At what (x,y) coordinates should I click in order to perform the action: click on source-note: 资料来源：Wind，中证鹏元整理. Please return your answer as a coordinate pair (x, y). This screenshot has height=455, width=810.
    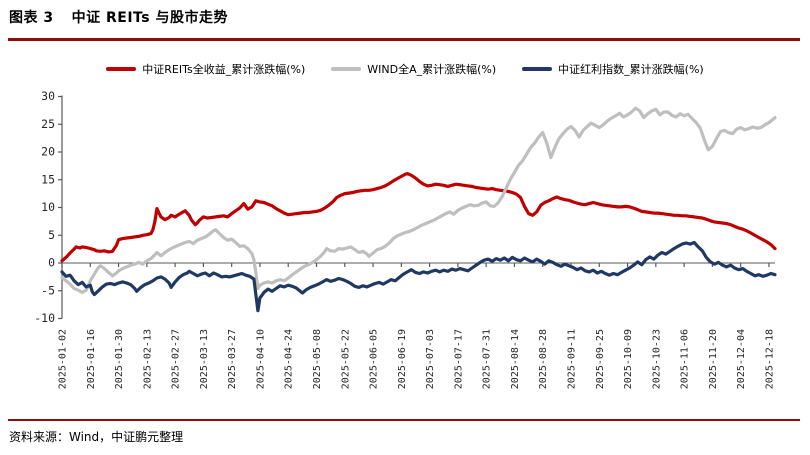
    Looking at the image, I should click on (96, 437).